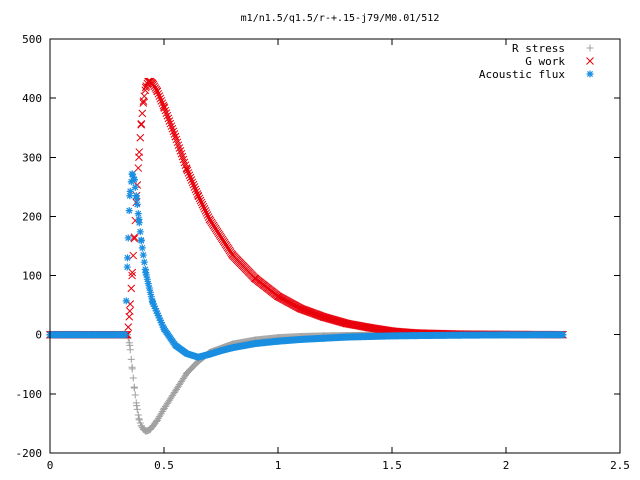  I want to click on y-tick-label: 400, so click(32, 98).